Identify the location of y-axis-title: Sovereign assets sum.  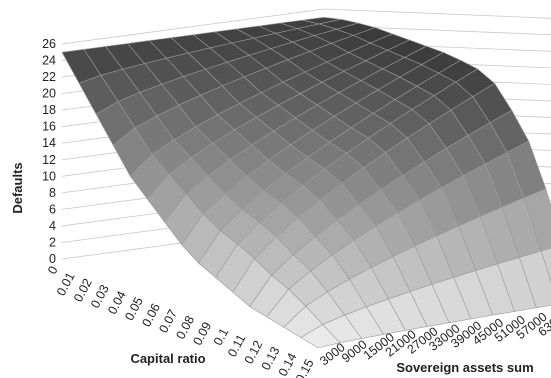
(464, 367).